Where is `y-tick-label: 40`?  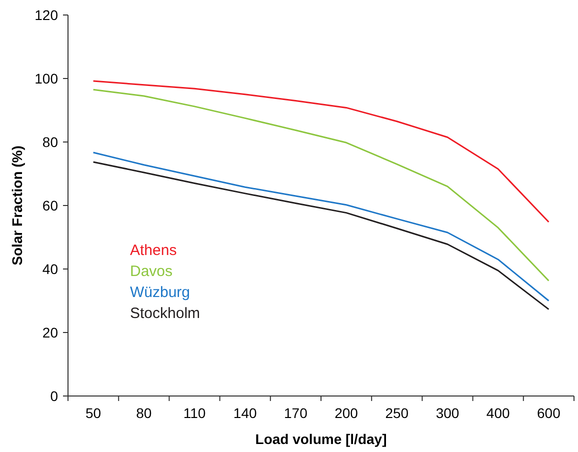 y-tick-label: 40 is located at coordinates (50, 268).